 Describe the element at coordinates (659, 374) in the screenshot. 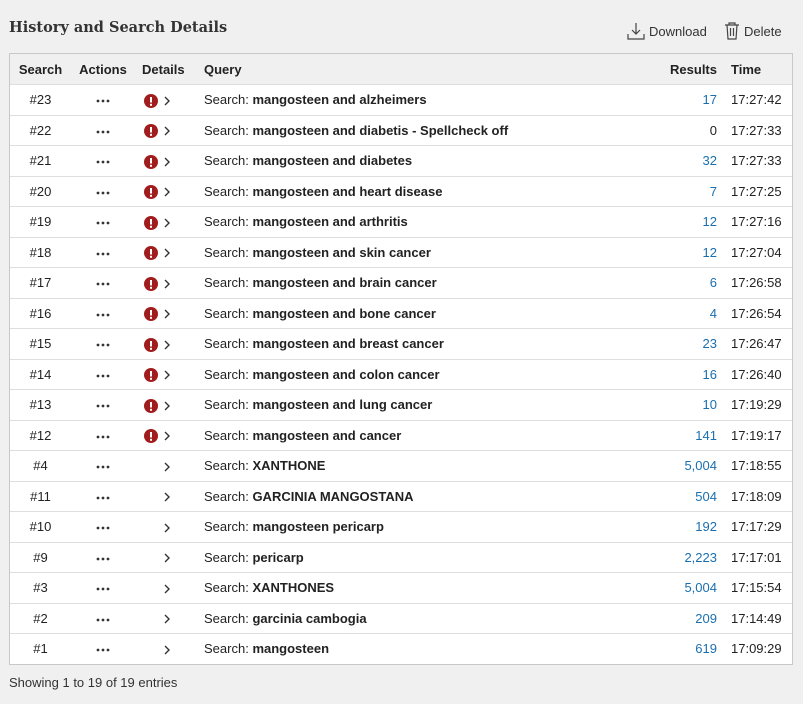

I see `results: 16` at that location.